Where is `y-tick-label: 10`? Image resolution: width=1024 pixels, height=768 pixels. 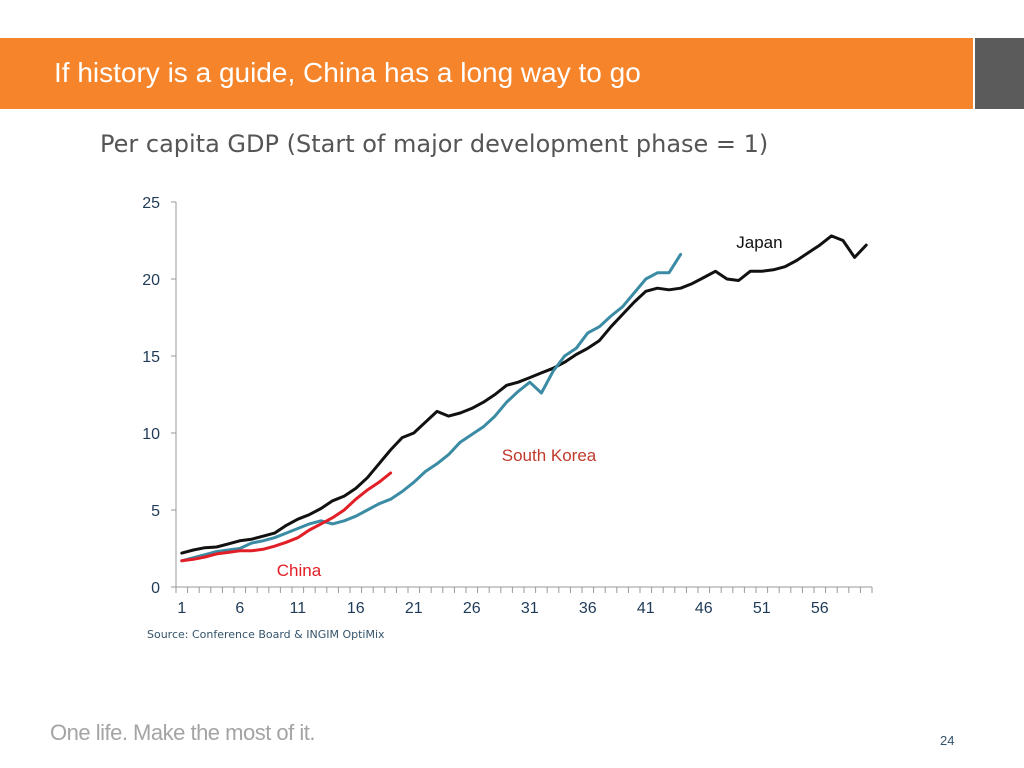
y-tick-label: 10 is located at coordinates (151, 434).